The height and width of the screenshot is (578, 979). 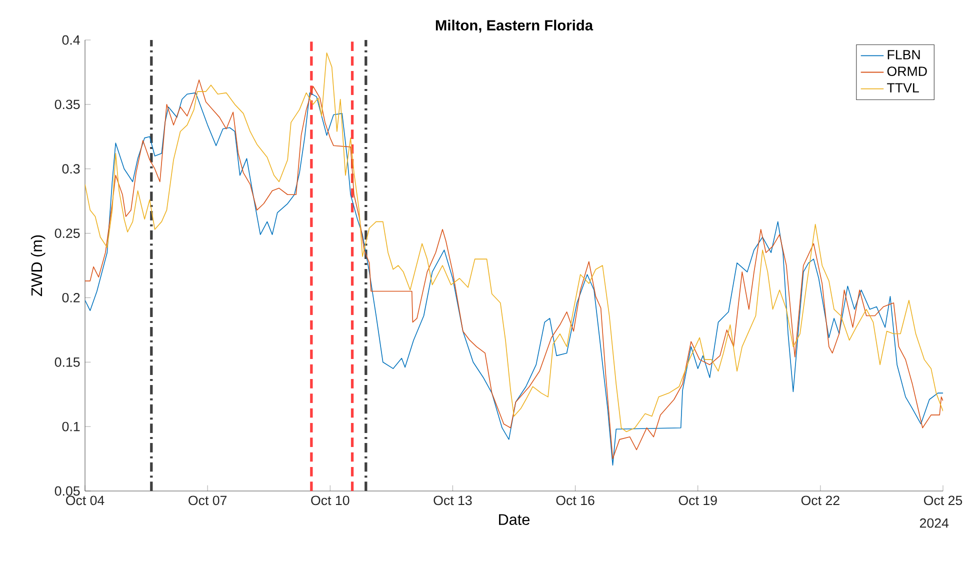 I want to click on x-tick-label: Oct 10, so click(x=330, y=501).